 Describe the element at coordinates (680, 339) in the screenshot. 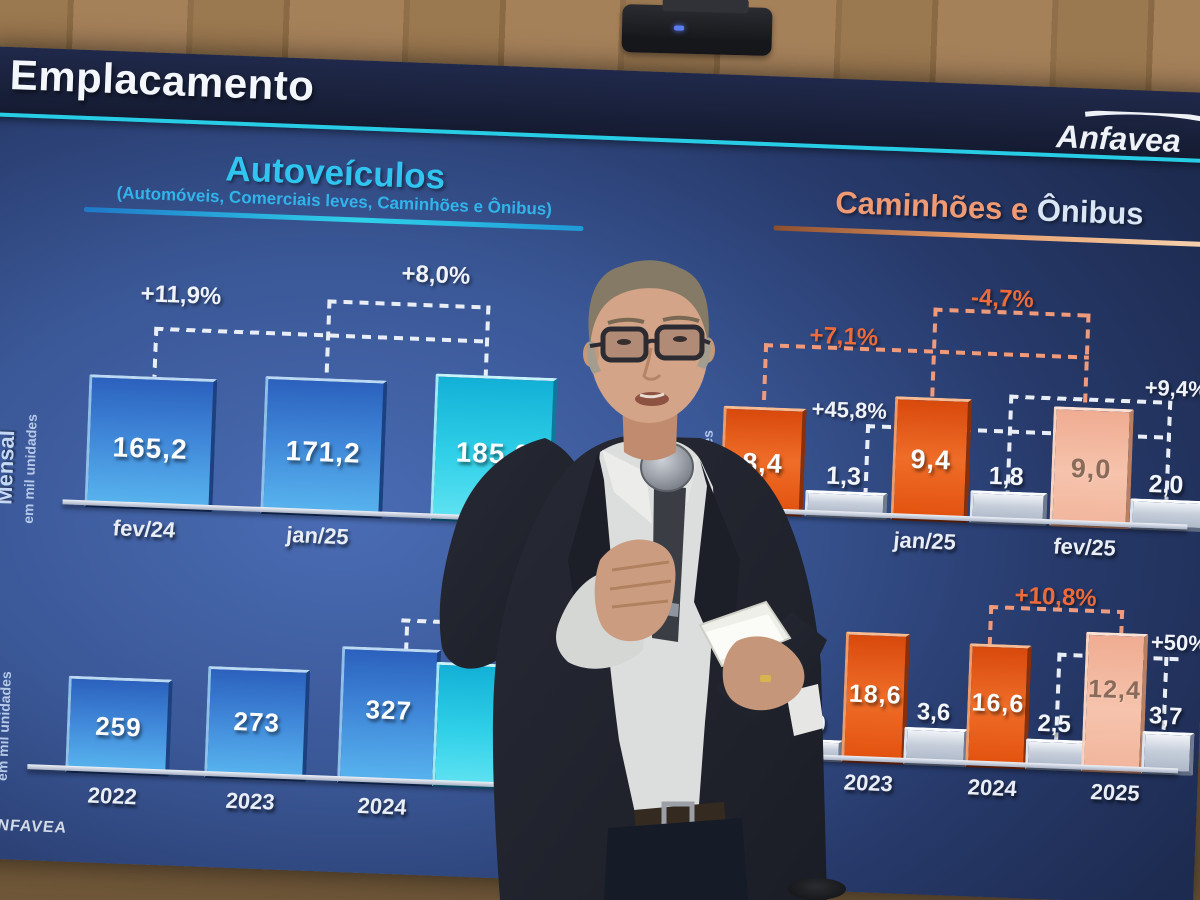

I see `eye-right` at that location.